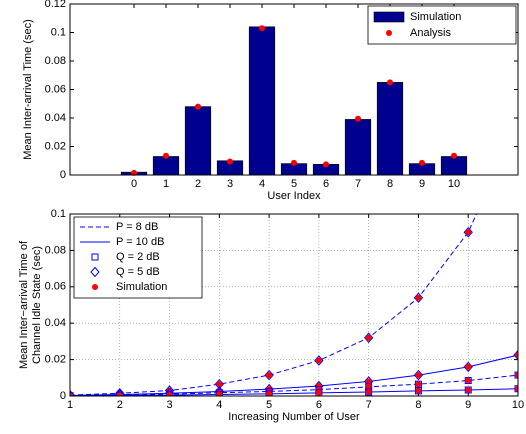  What do you see at coordinates (55, 5) in the screenshot?
I see `y-tick-label: 0.12` at bounding box center [55, 5].